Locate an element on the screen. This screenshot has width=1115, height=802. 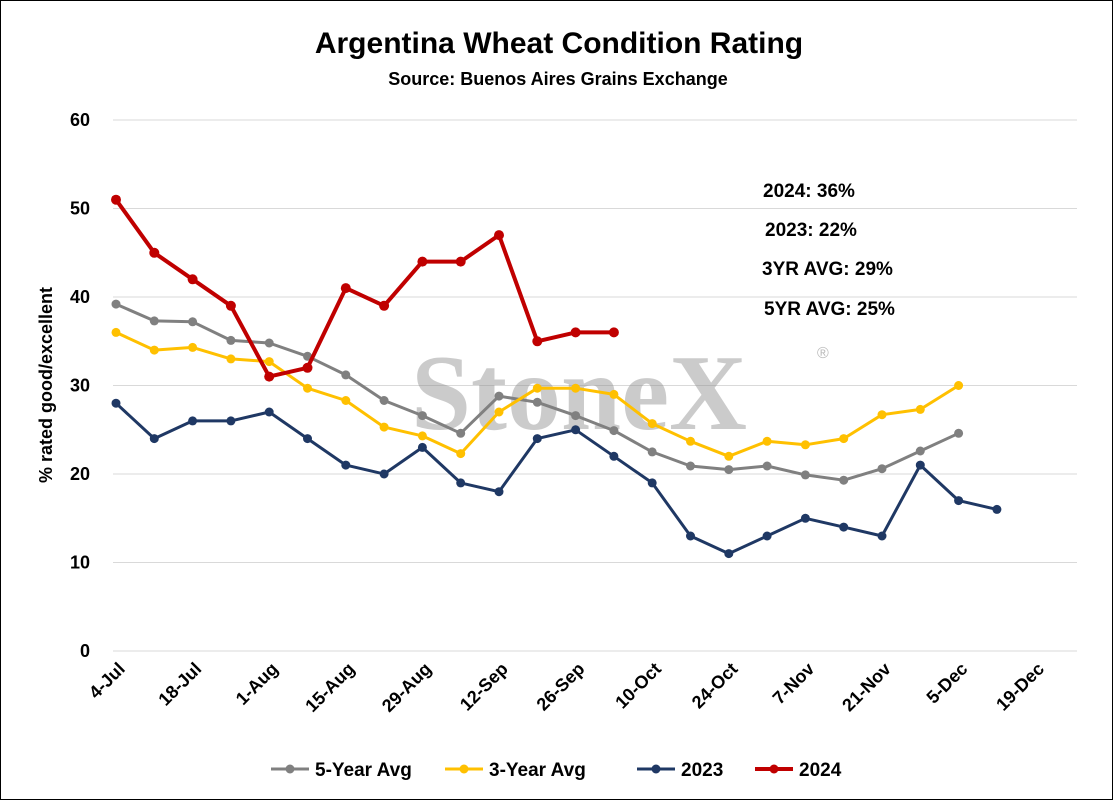
x-tick-label: 4-Jul is located at coordinates (107, 681).